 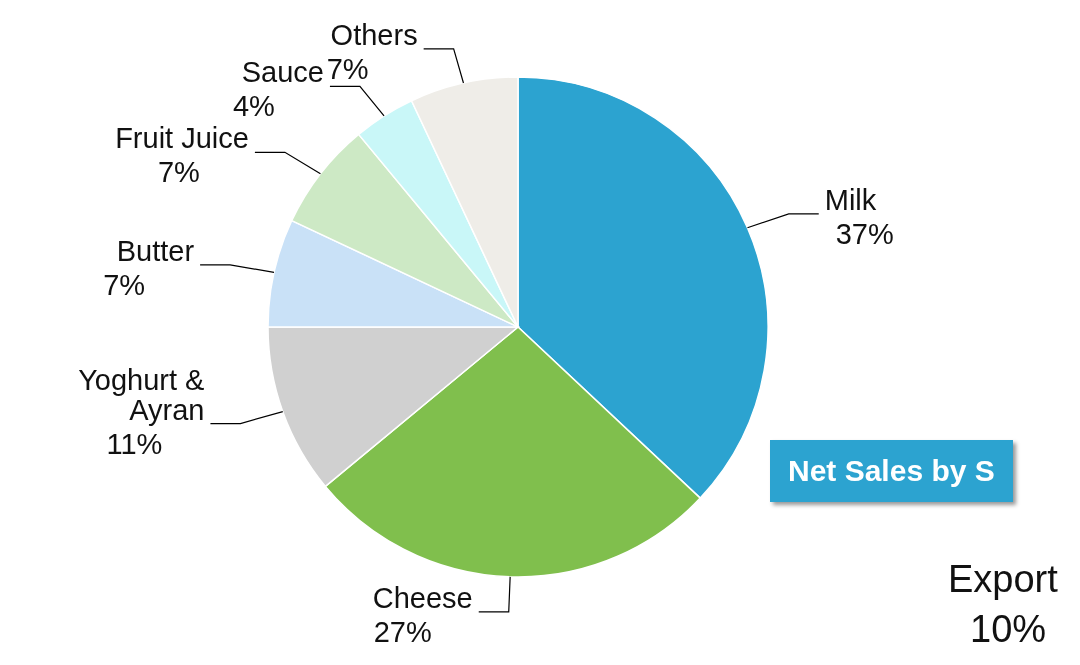 What do you see at coordinates (134, 443) in the screenshot?
I see `data-label: 11%` at bounding box center [134, 443].